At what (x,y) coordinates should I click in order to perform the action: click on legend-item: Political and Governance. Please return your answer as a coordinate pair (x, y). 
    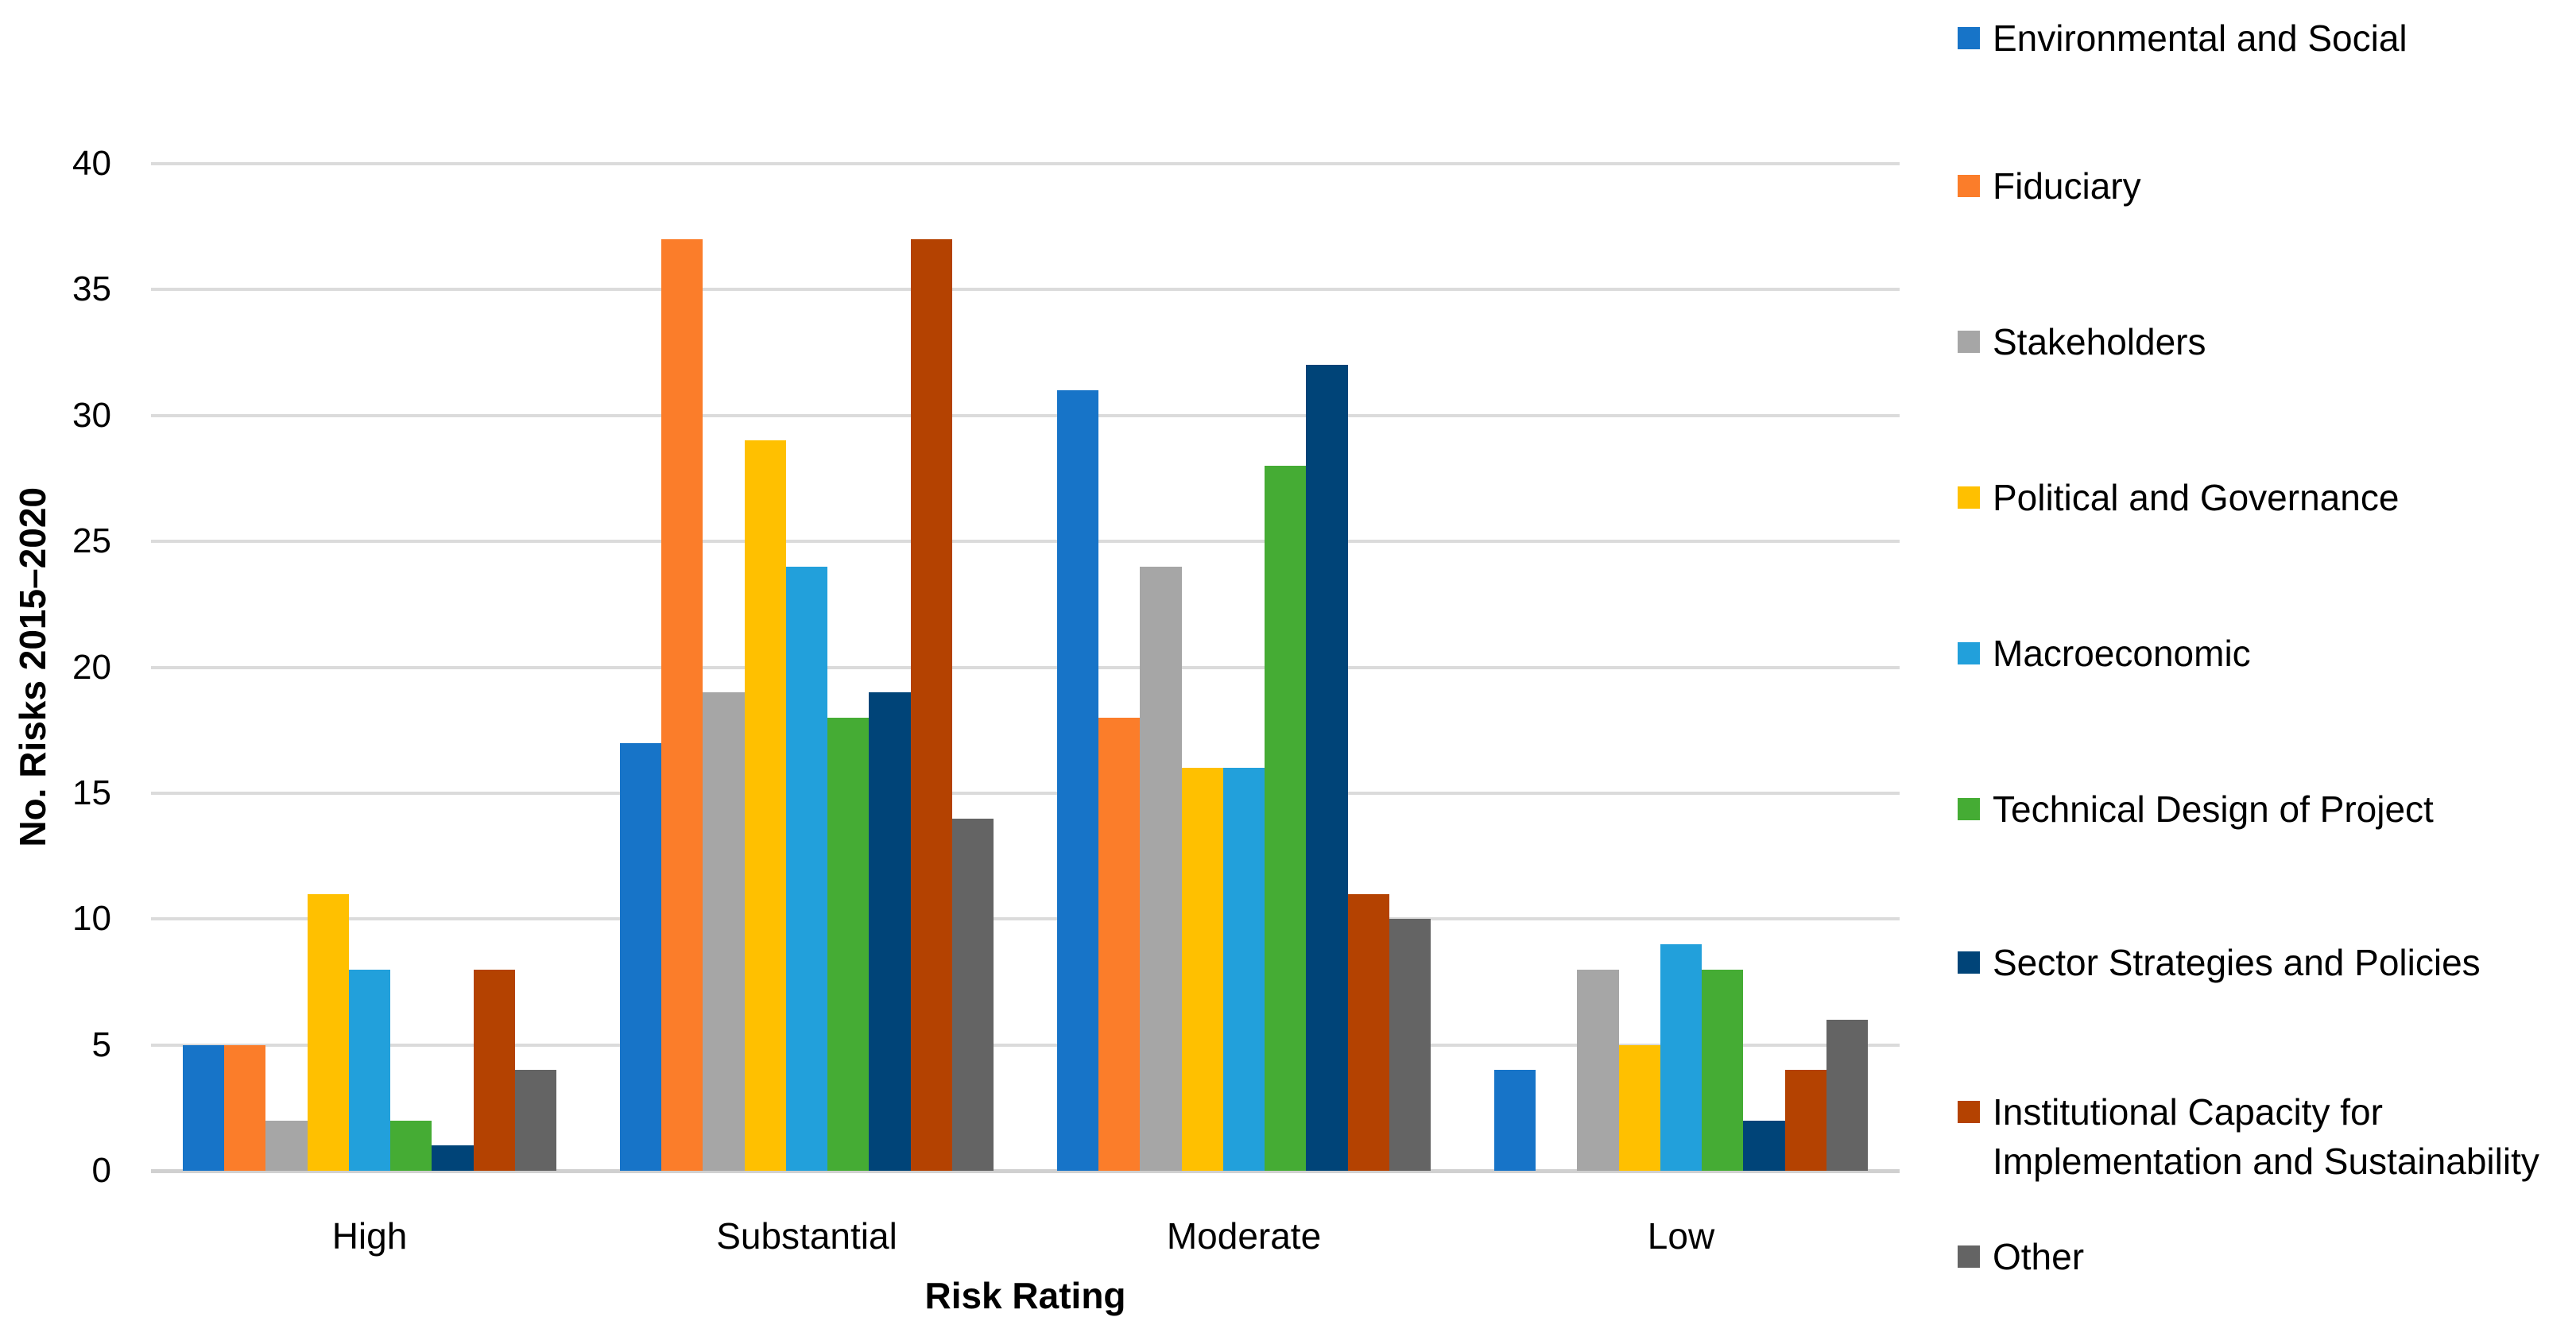
    Looking at the image, I should click on (2178, 498).